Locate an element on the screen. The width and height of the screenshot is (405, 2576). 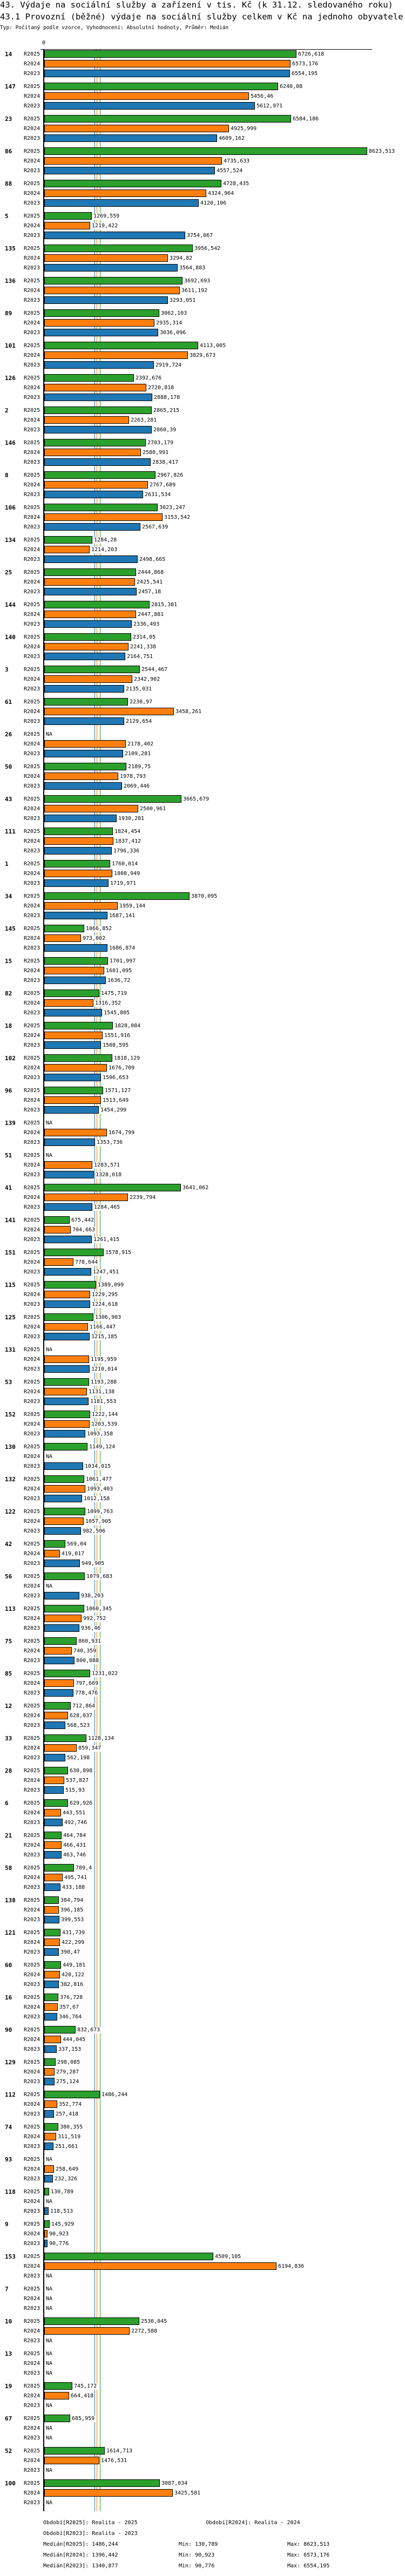
value-label: 675,442 is located at coordinates (83, 1220).